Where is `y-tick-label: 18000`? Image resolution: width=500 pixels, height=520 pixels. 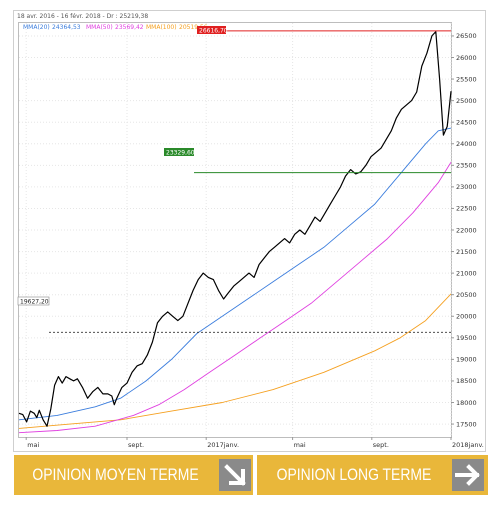 y-tick-label: 18000 is located at coordinates (466, 403).